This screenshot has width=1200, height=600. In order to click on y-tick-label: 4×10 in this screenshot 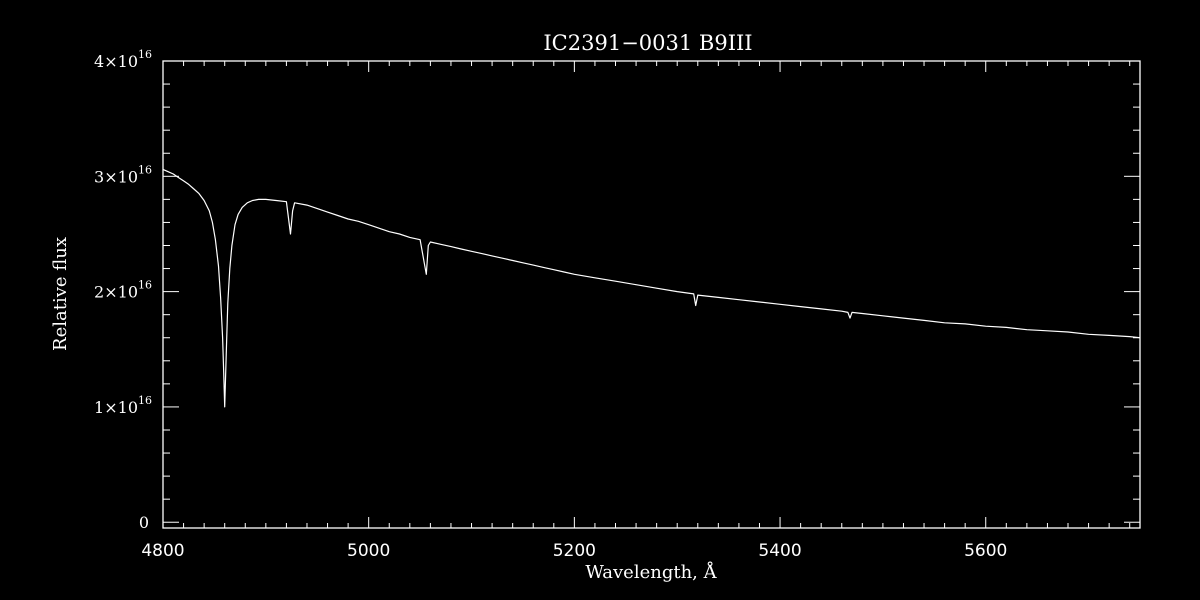, I will do `click(116, 61)`.